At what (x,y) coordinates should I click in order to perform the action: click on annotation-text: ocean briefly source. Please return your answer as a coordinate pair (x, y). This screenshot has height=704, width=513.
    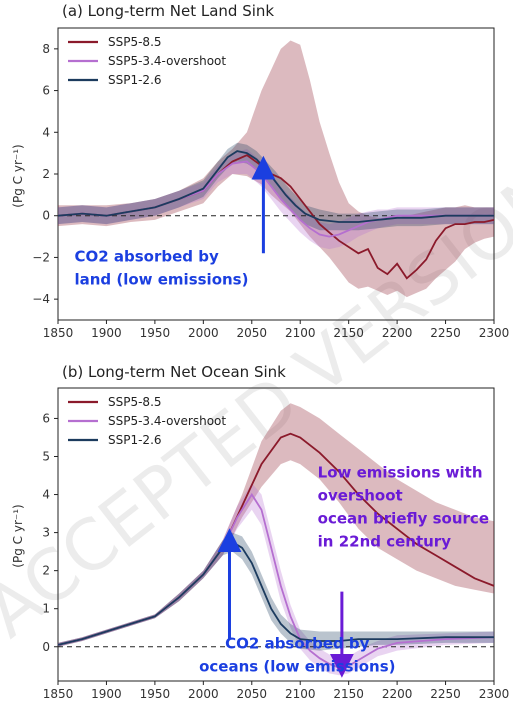
    Looking at the image, I should click on (403, 518).